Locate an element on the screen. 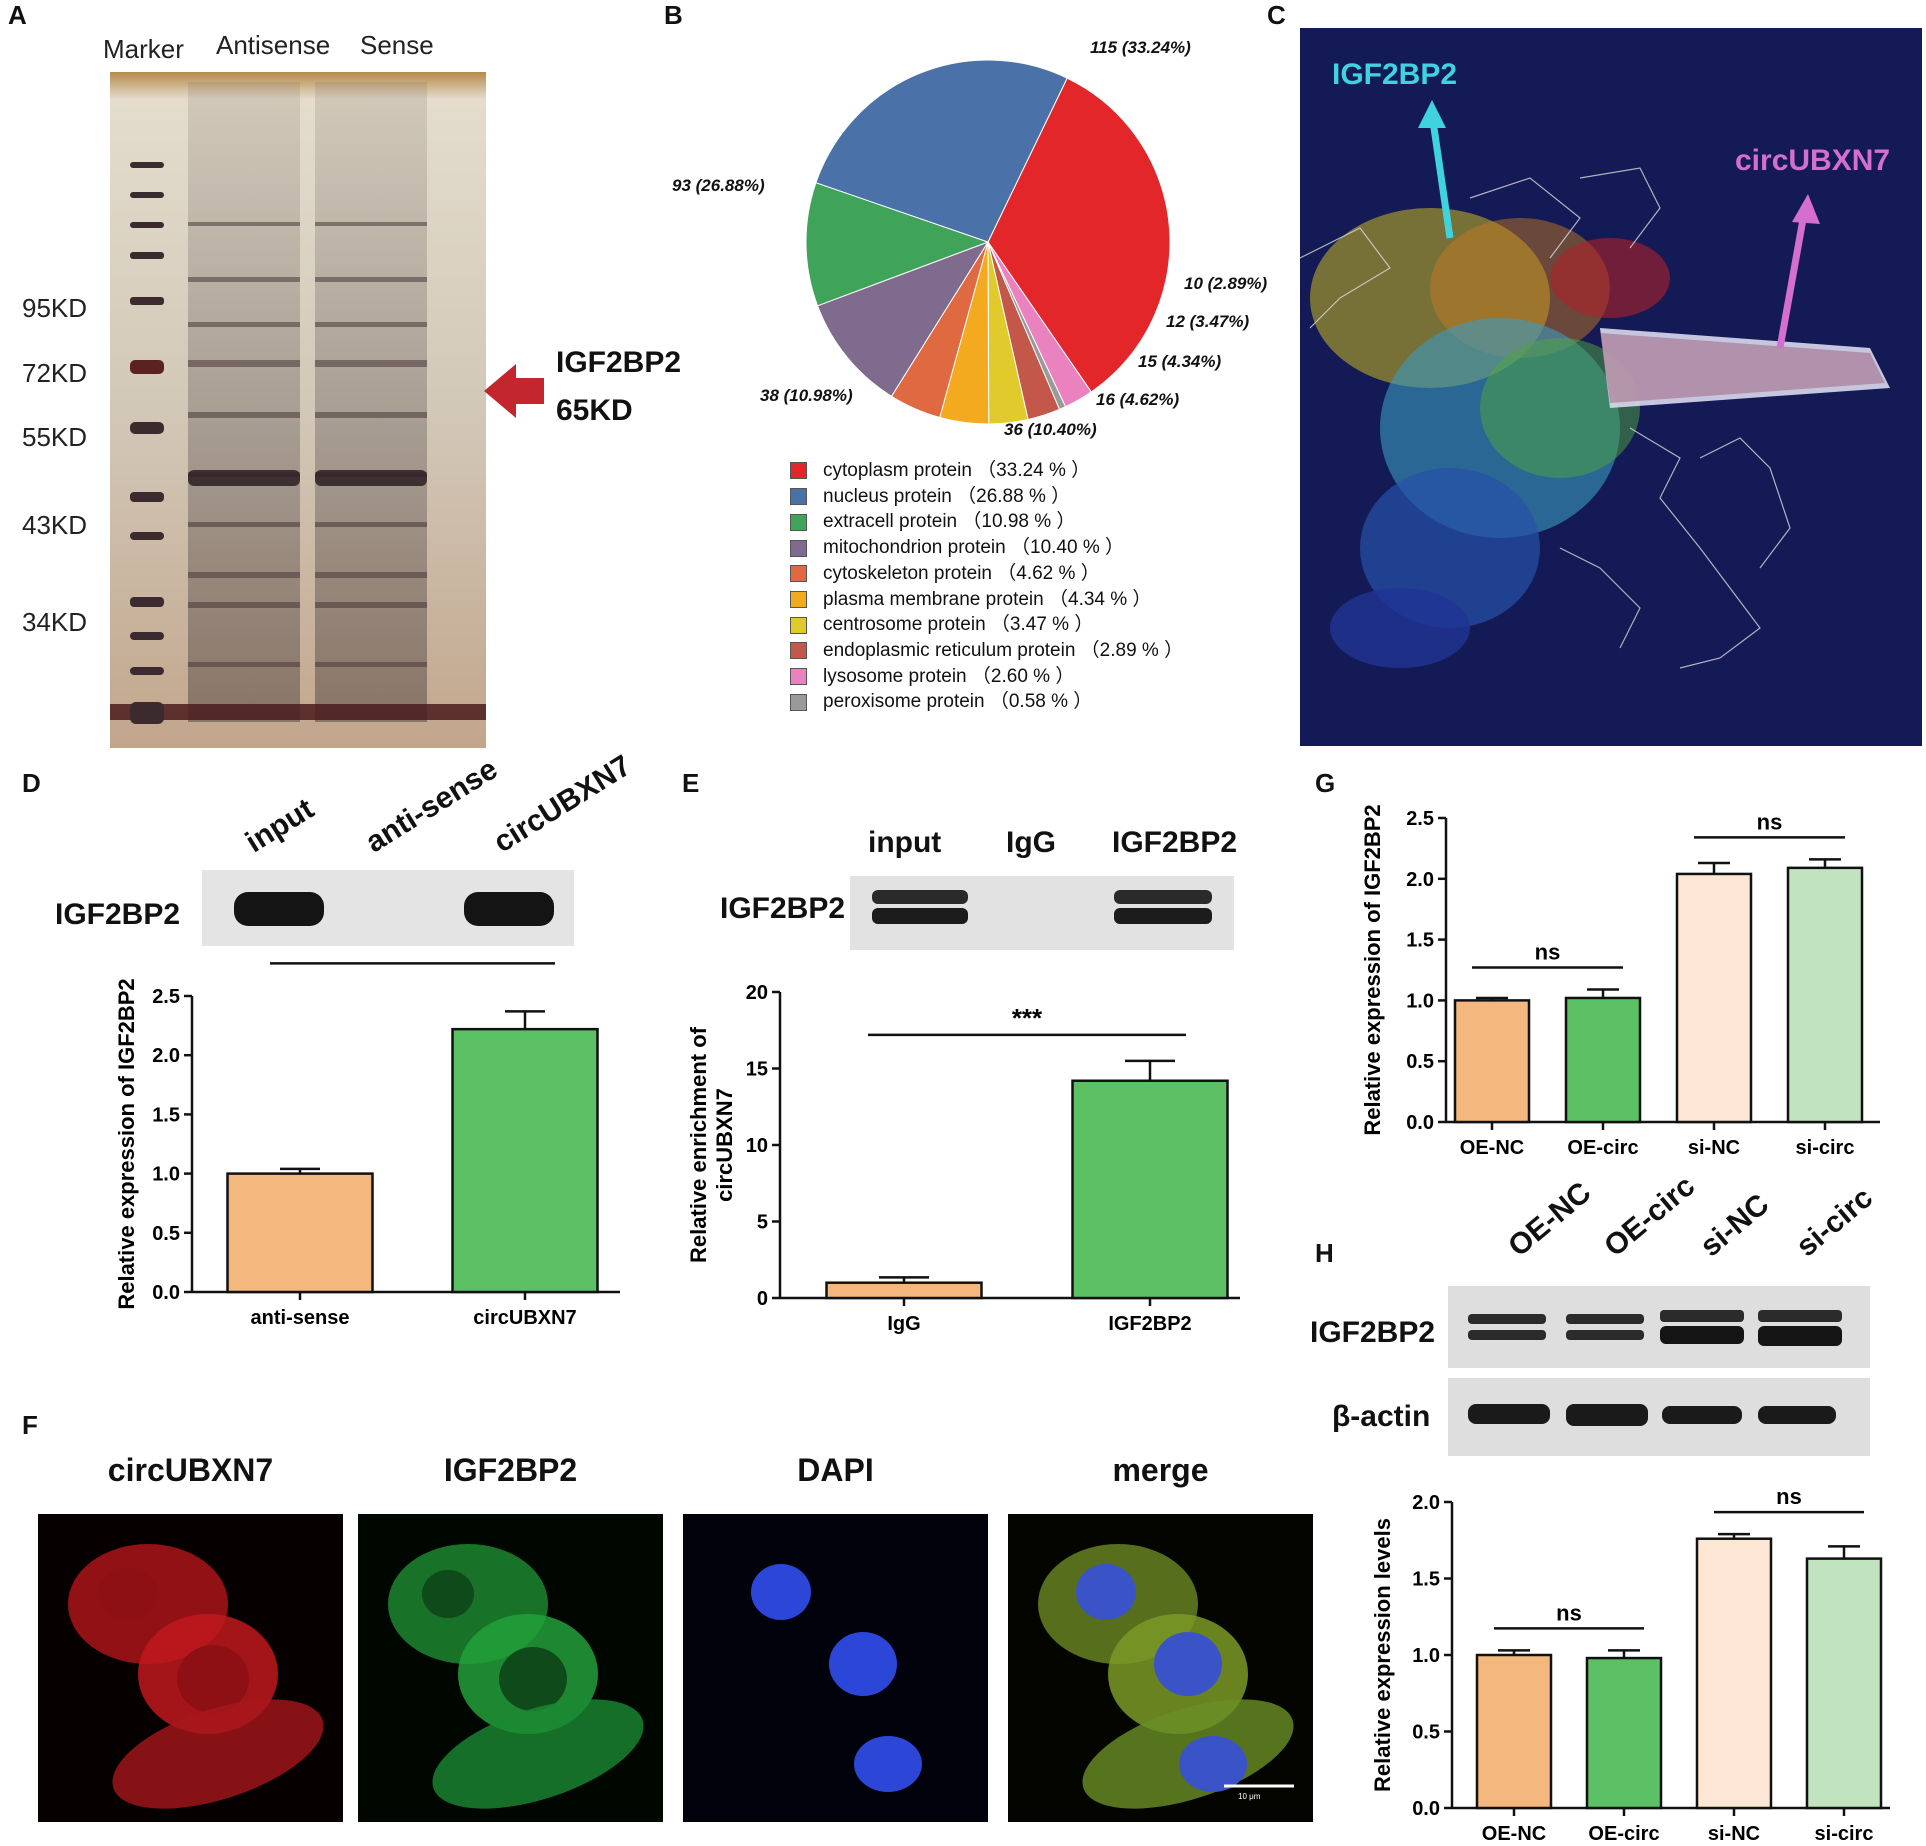  x-tick-label: anti-sense is located at coordinates (300, 1318).